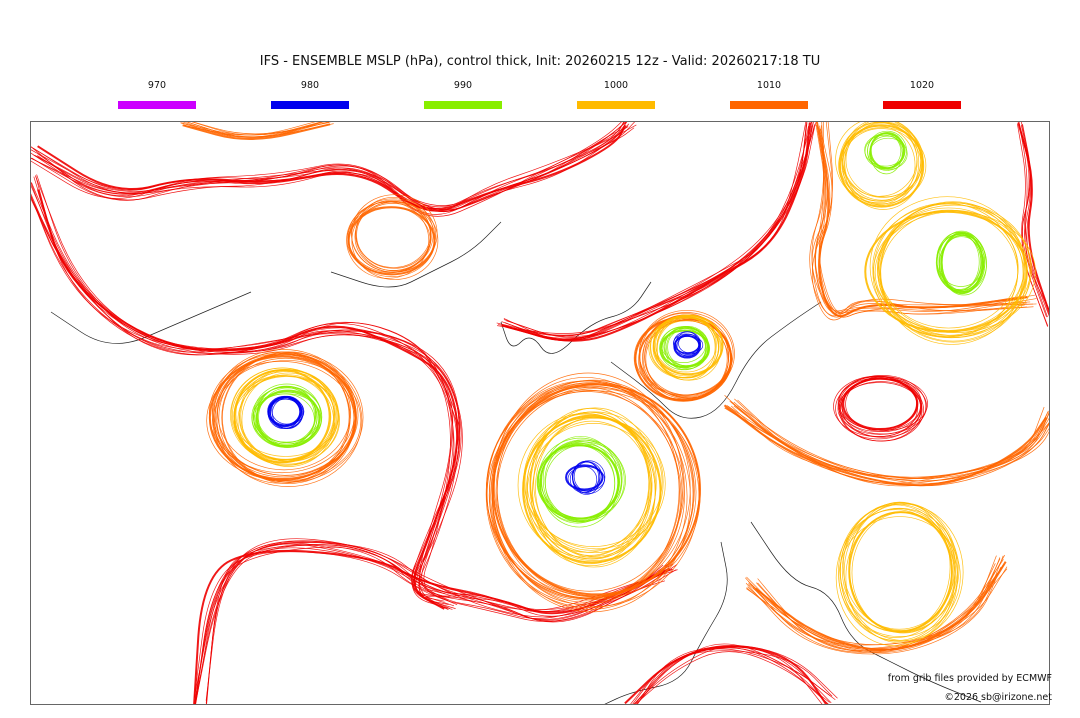  I want to click on legend-label: 990, so click(463, 85).